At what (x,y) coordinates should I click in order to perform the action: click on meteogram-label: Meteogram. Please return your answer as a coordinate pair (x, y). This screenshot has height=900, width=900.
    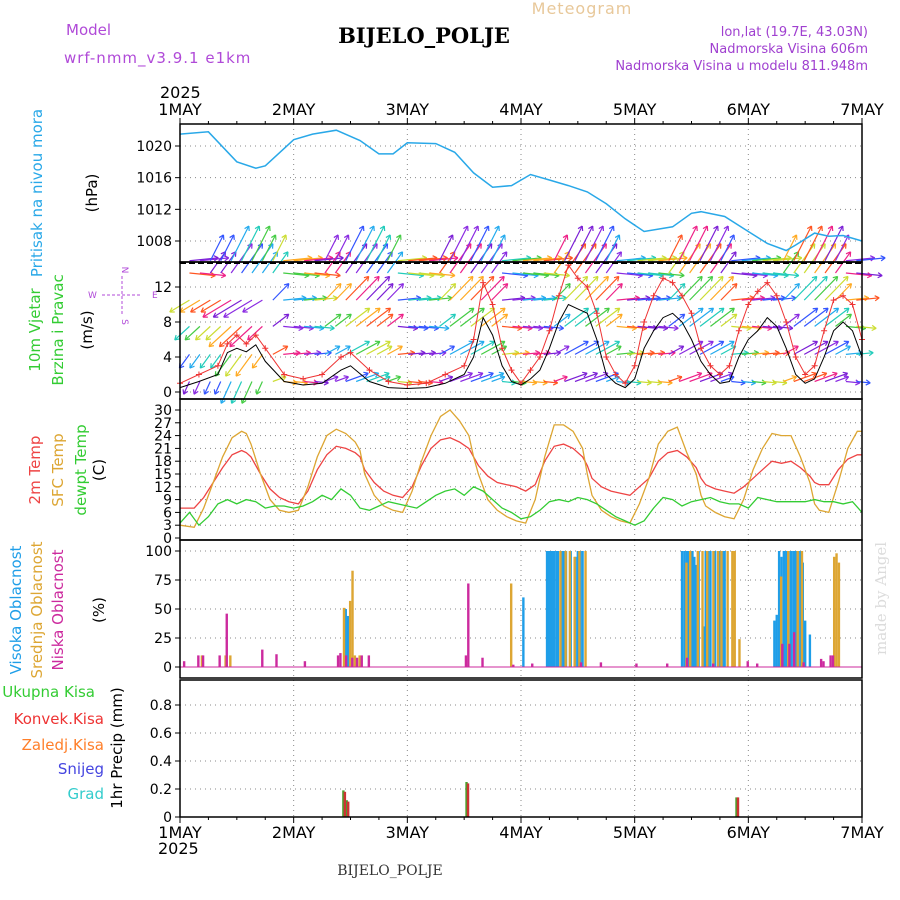
    Looking at the image, I should click on (582, 9).